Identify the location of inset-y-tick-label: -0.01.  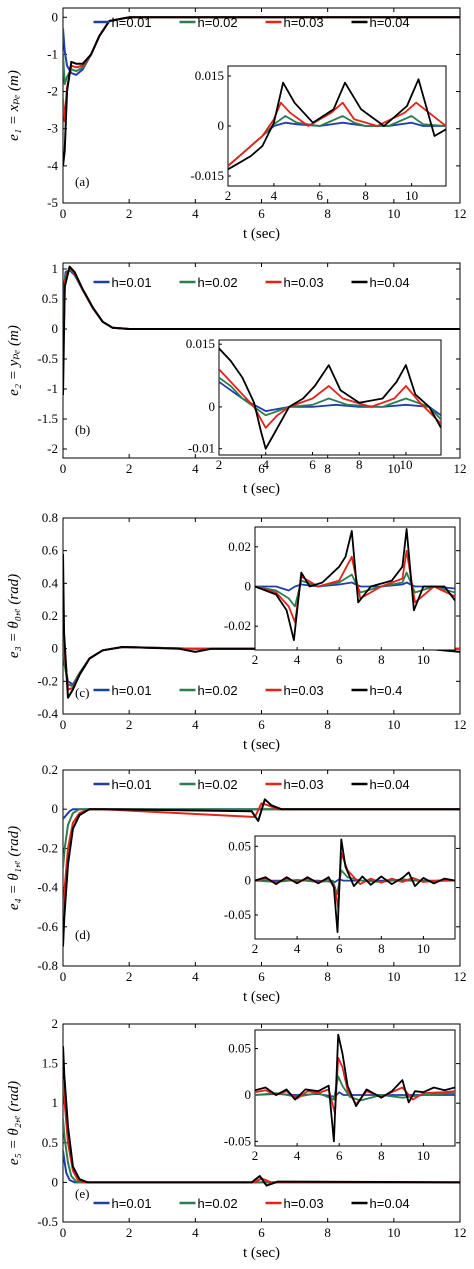
(201, 448).